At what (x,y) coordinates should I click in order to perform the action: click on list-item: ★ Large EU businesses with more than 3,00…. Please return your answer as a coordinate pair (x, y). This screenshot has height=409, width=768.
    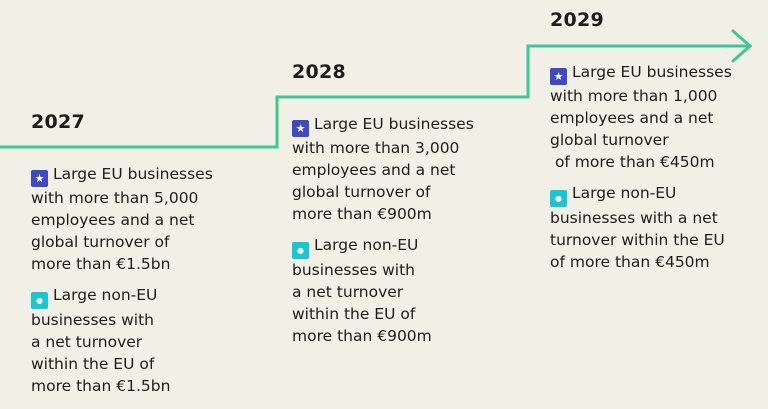
    Looking at the image, I should click on (403, 169).